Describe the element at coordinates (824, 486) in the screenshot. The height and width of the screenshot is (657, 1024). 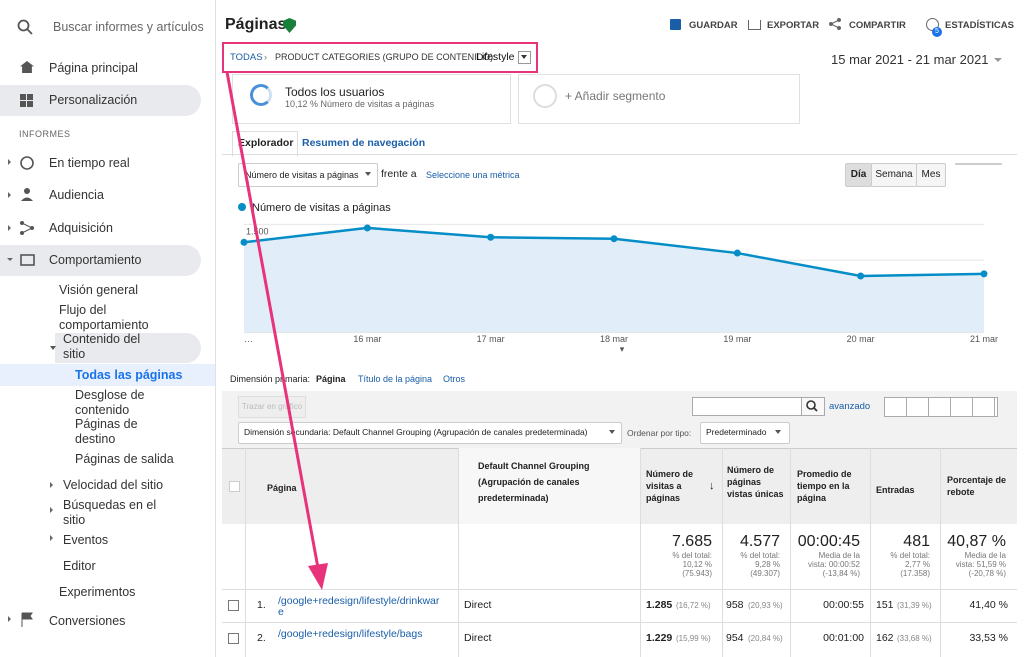
I see `column-header: Promedio de tiempo en la página` at that location.